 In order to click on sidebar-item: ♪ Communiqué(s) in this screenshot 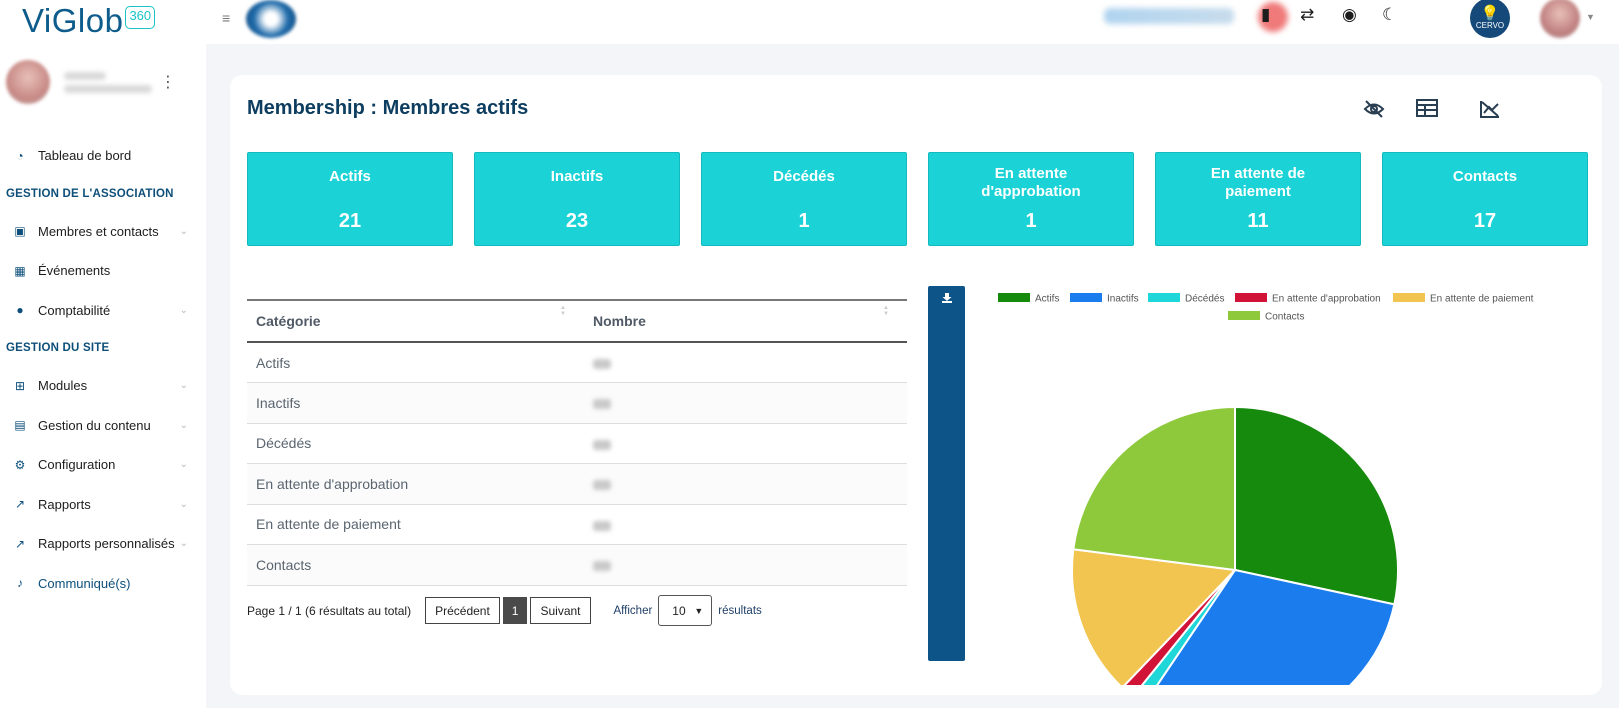, I will do `click(103, 584)`.